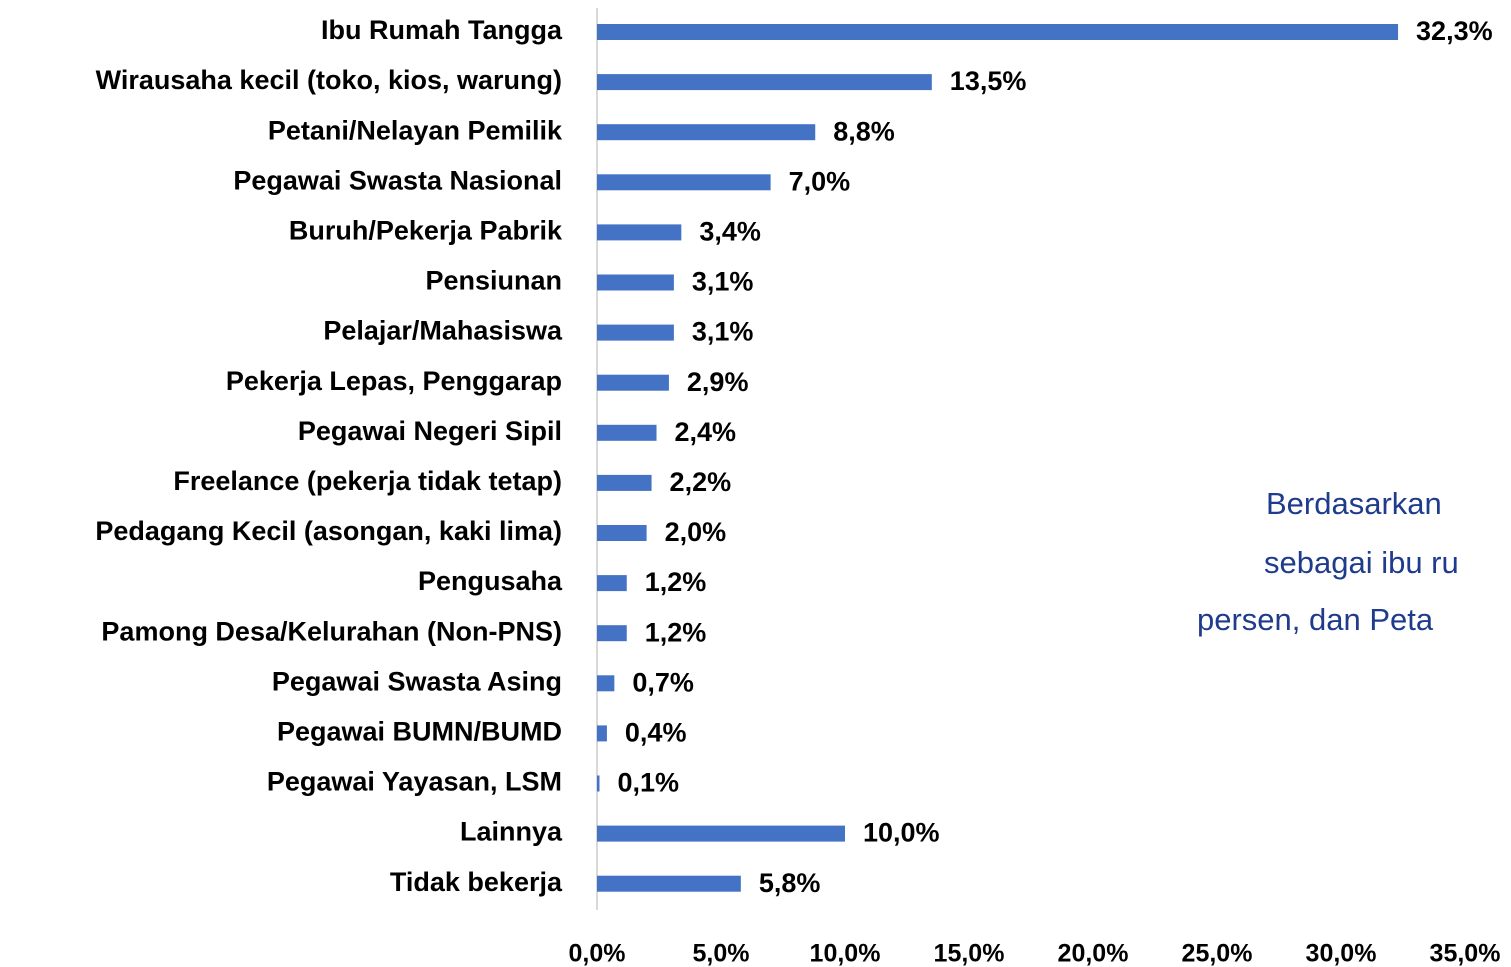 This screenshot has width=1511, height=967. I want to click on y-tick-label: Buruh/Pekerja Pabrik, so click(426, 231).